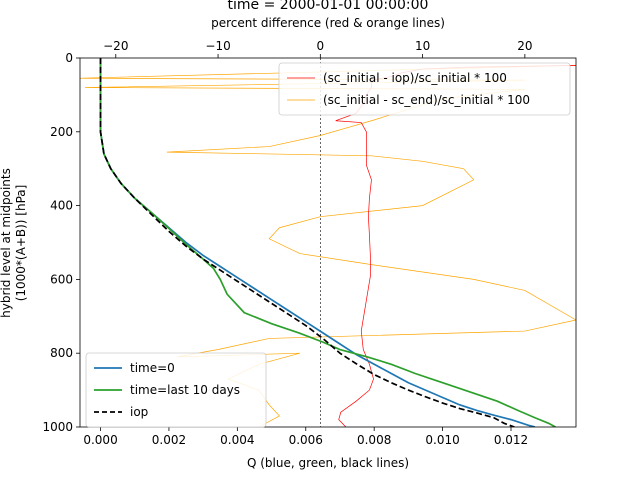 Image resolution: width=640 pixels, height=480 pixels. Describe the element at coordinates (422, 46) in the screenshot. I see `x2-tick-label: 10` at that location.